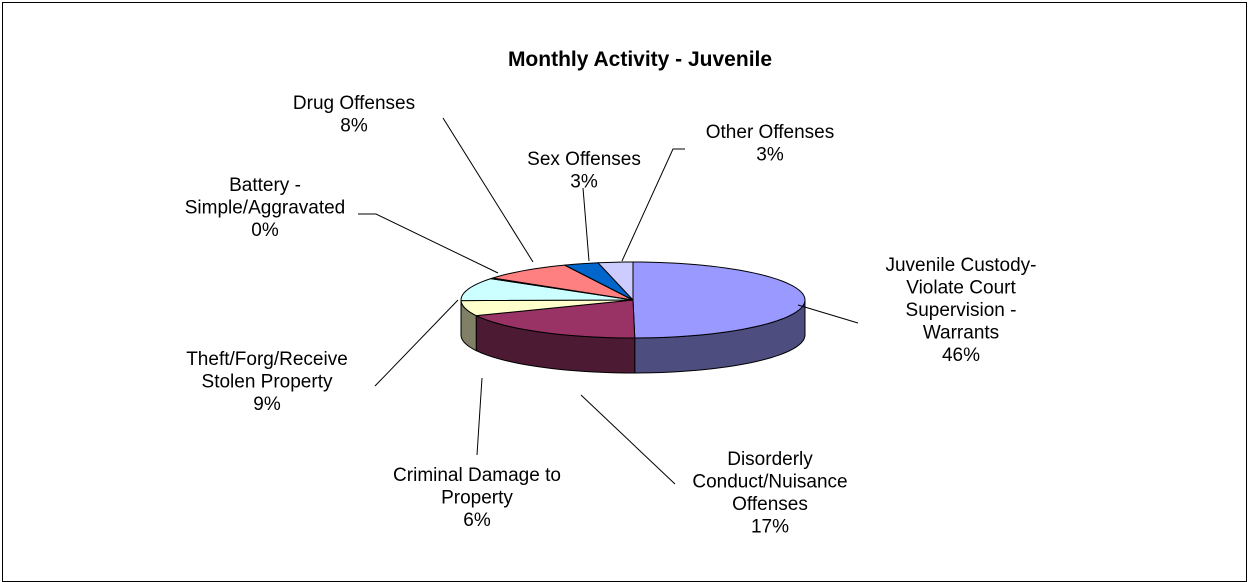 This screenshot has width=1252, height=582. What do you see at coordinates (267, 404) in the screenshot?
I see `slice-percent: 9%` at bounding box center [267, 404].